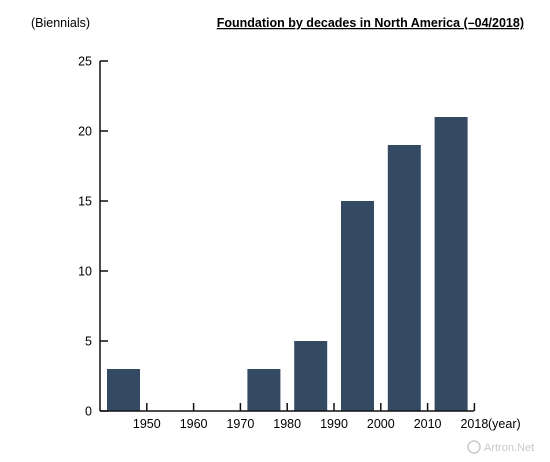 The width and height of the screenshot is (550, 462). What do you see at coordinates (85, 132) in the screenshot?
I see `y-tick-label: 20` at bounding box center [85, 132].